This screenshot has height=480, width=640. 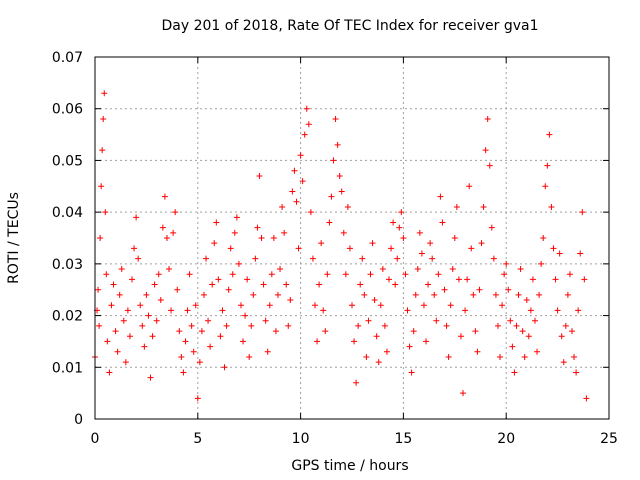 What do you see at coordinates (67, 110) in the screenshot?
I see `y-tick-label: 0.06` at bounding box center [67, 110].